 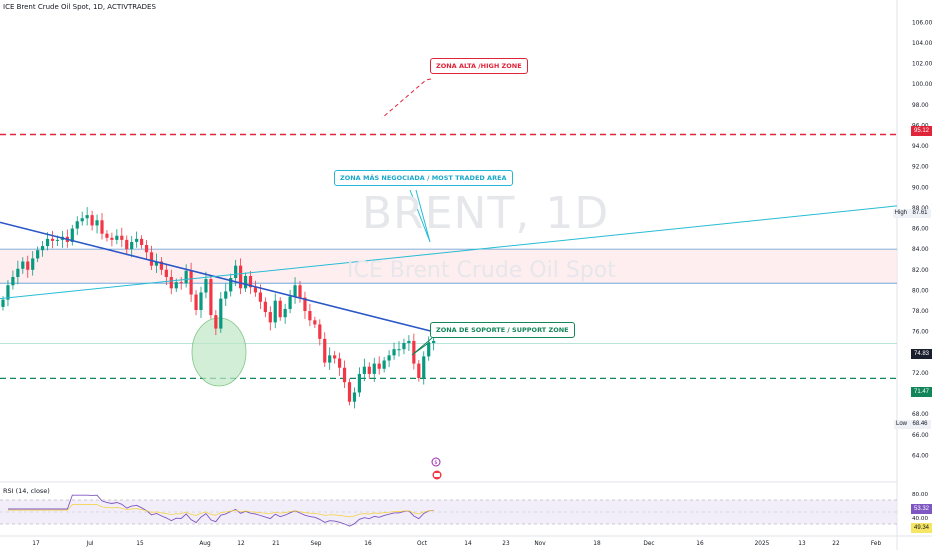 What do you see at coordinates (762, 544) in the screenshot?
I see `x-tick-label: 2025` at bounding box center [762, 544].